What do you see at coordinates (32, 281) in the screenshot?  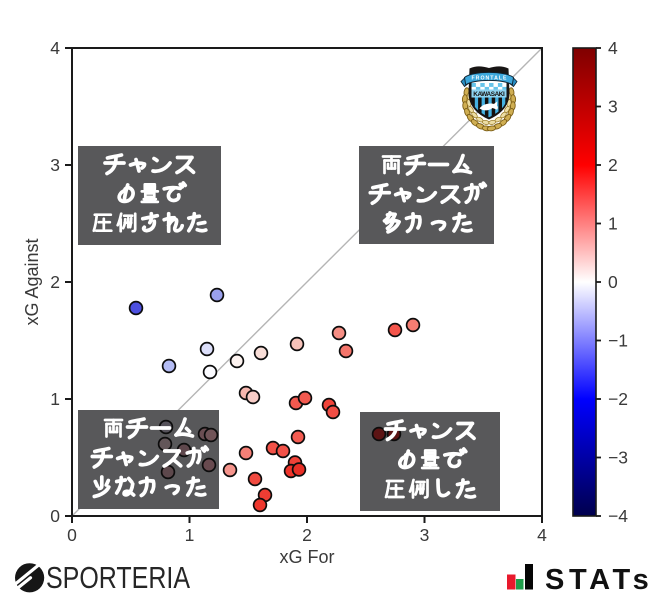 I see `svg-text: xG Against` at bounding box center [32, 281].